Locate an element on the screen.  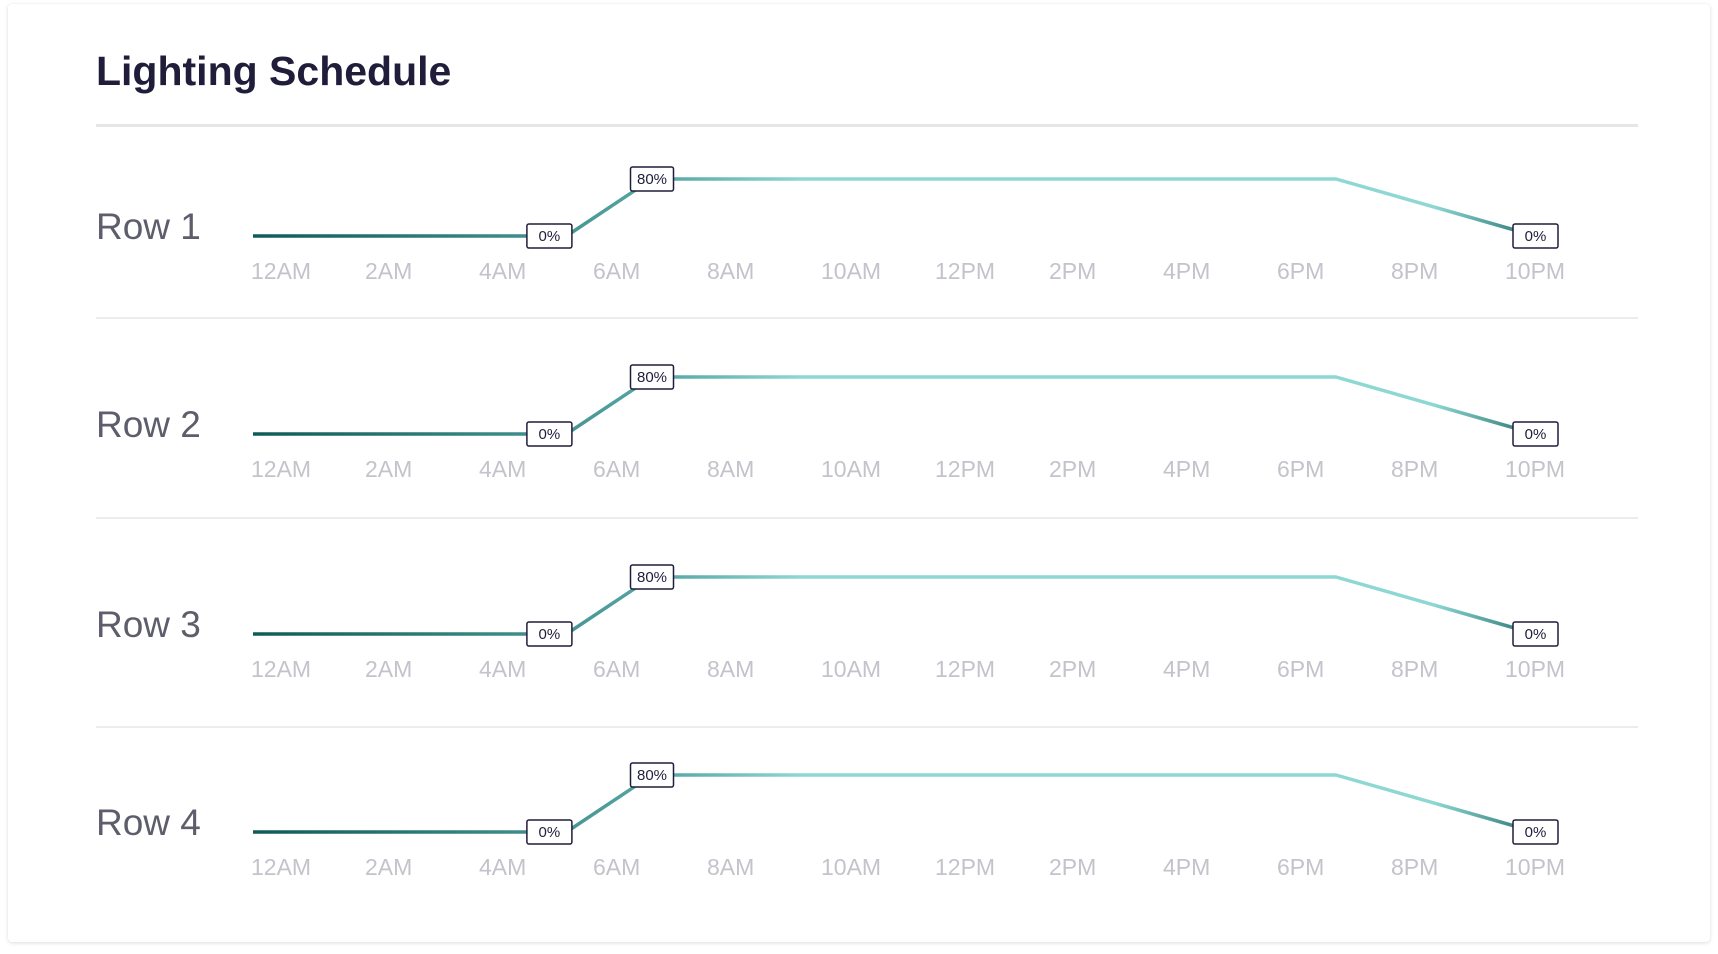
row-label: Row 3 is located at coordinates (148, 624).